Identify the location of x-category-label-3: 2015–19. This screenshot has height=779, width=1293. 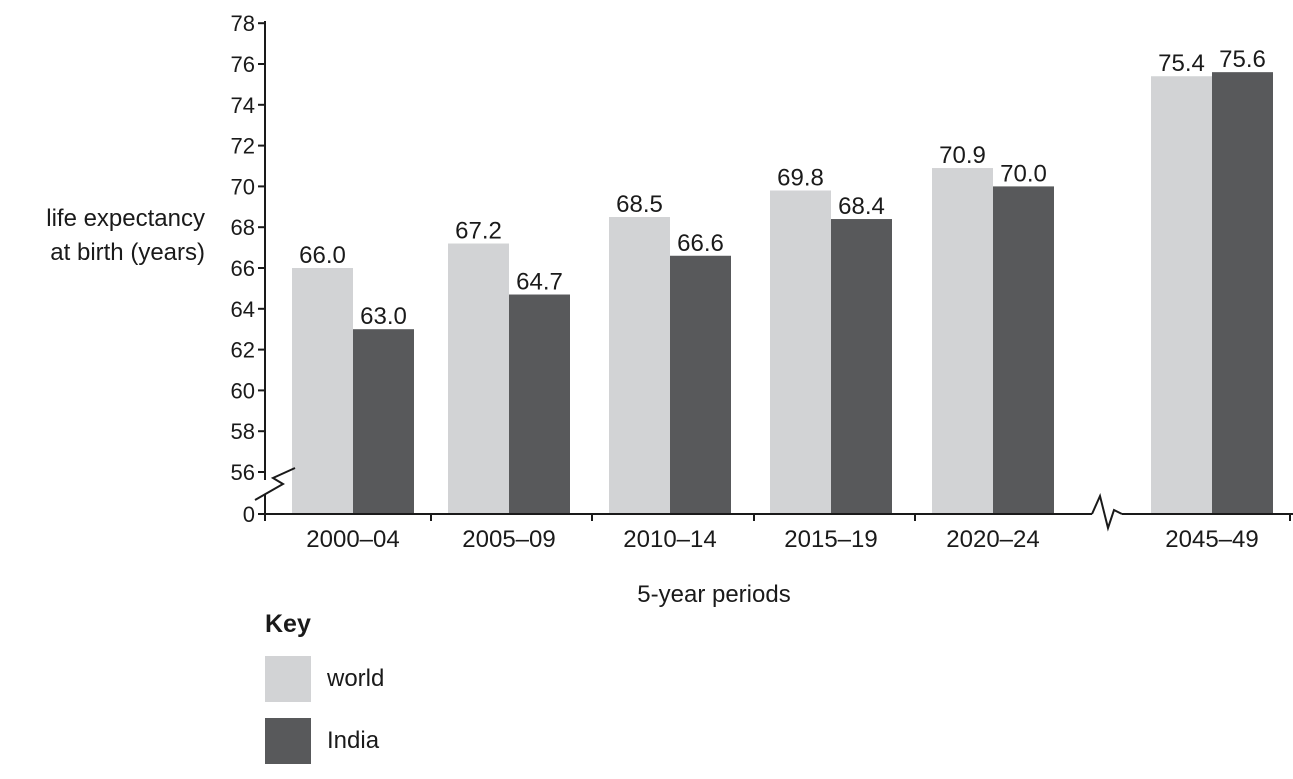
(830, 539).